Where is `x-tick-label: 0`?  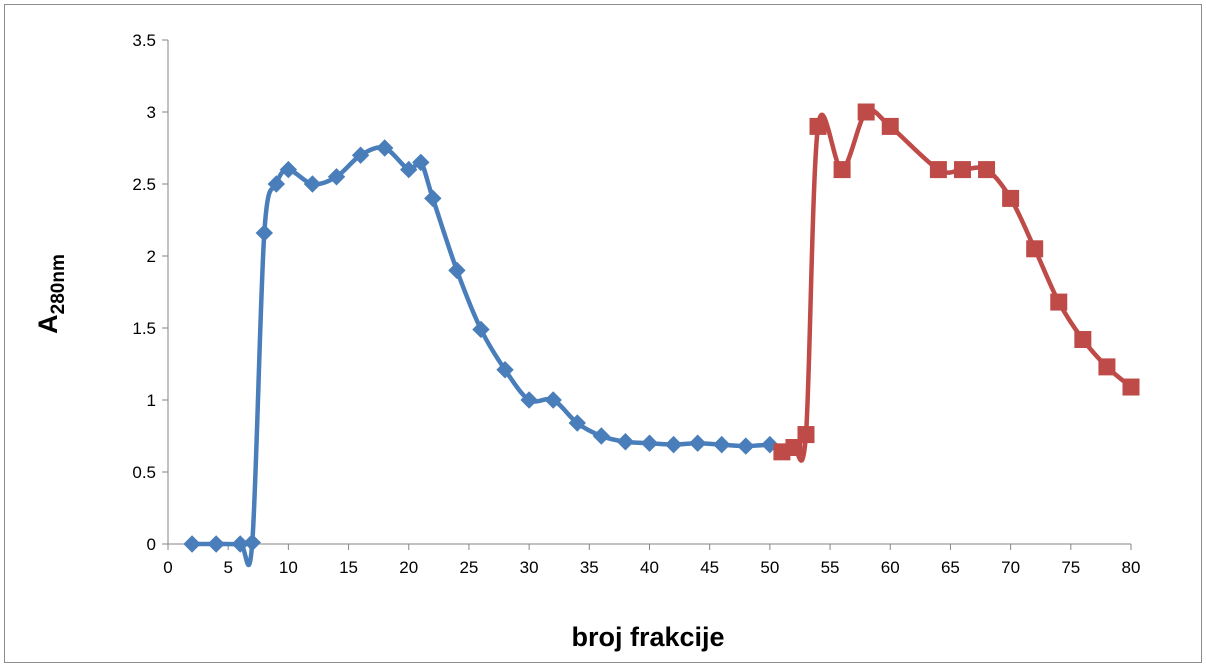
x-tick-label: 0 is located at coordinates (167, 567).